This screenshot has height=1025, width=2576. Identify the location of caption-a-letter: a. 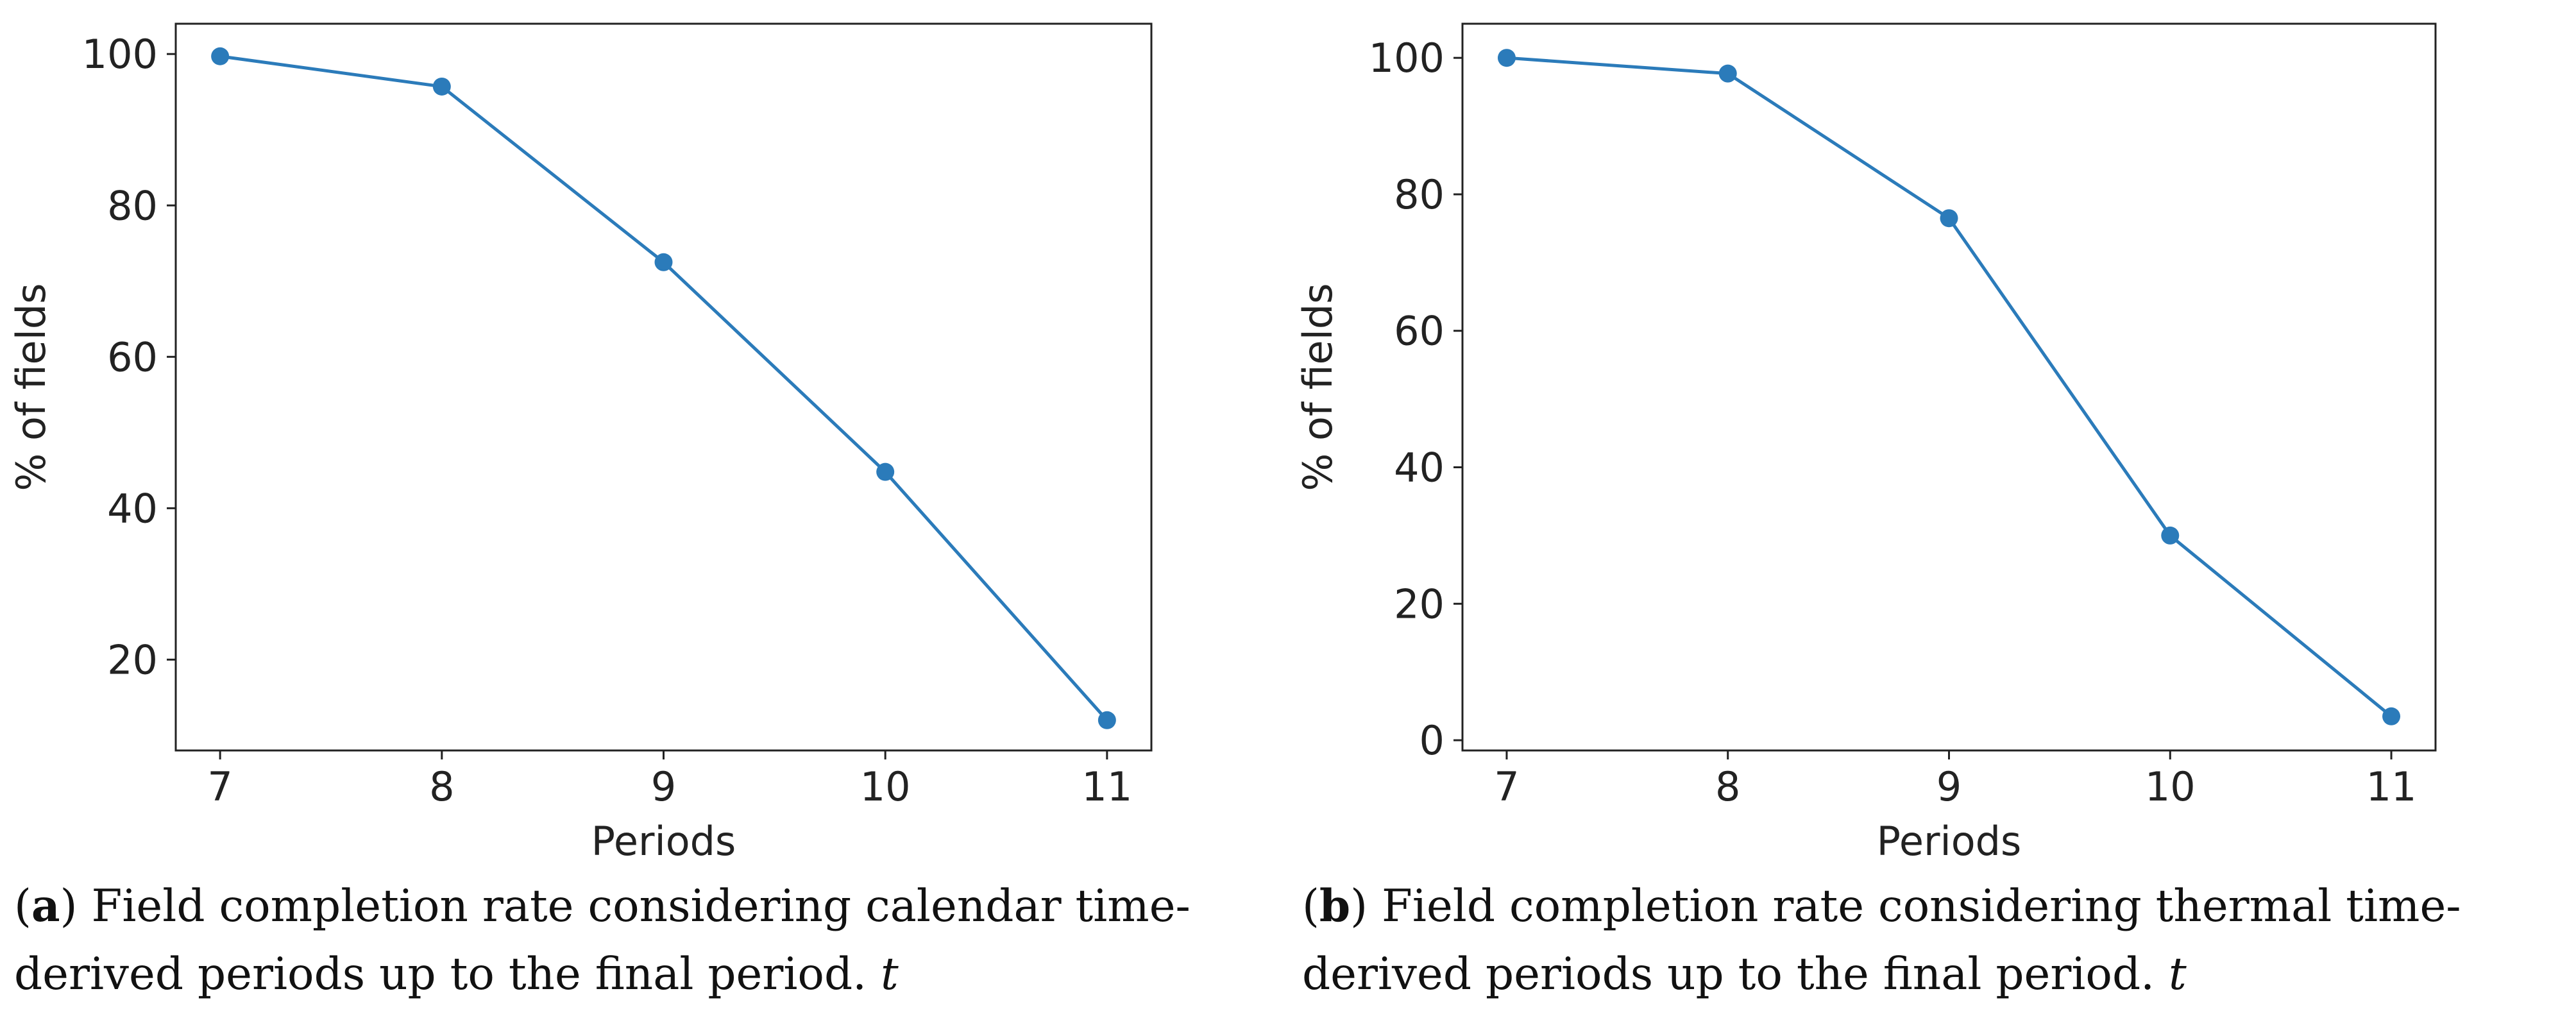
(45, 906).